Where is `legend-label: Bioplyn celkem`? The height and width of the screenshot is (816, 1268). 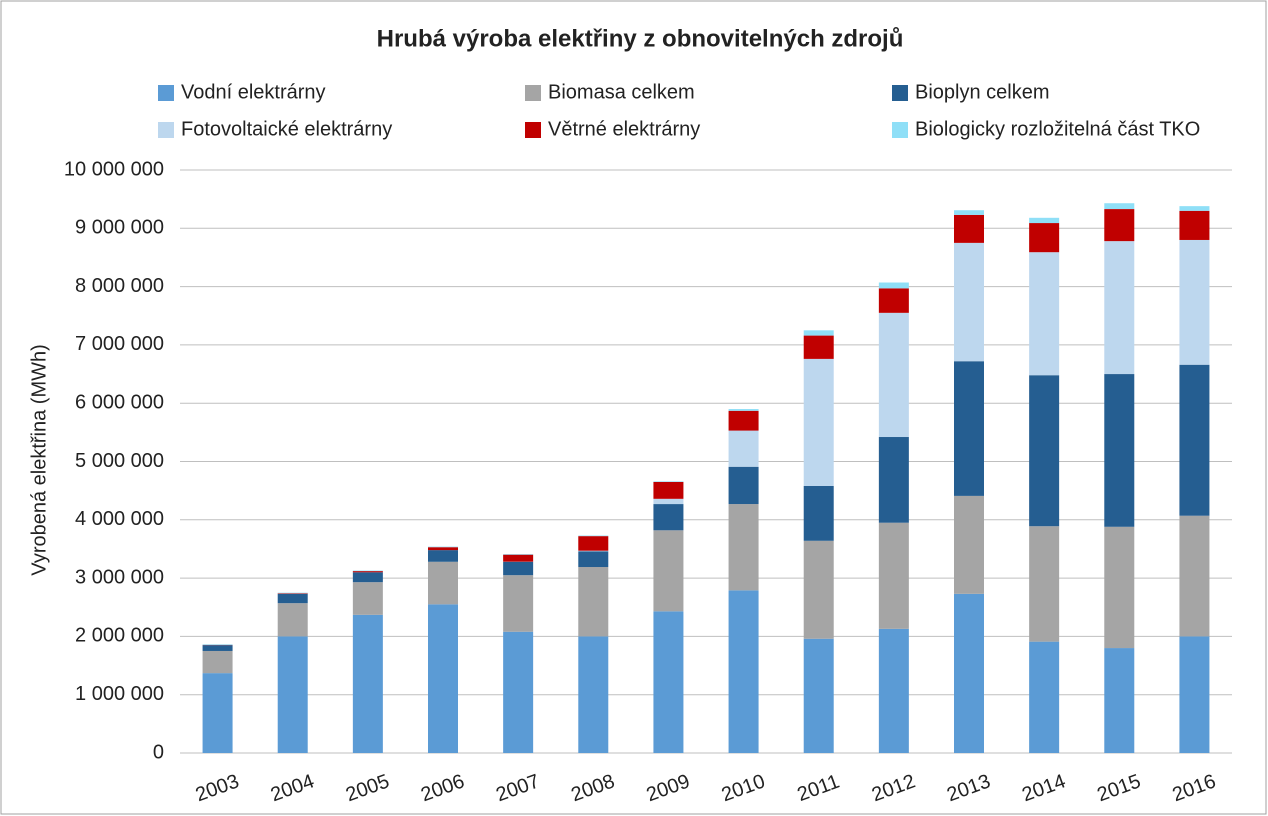
legend-label: Bioplyn celkem is located at coordinates (982, 92).